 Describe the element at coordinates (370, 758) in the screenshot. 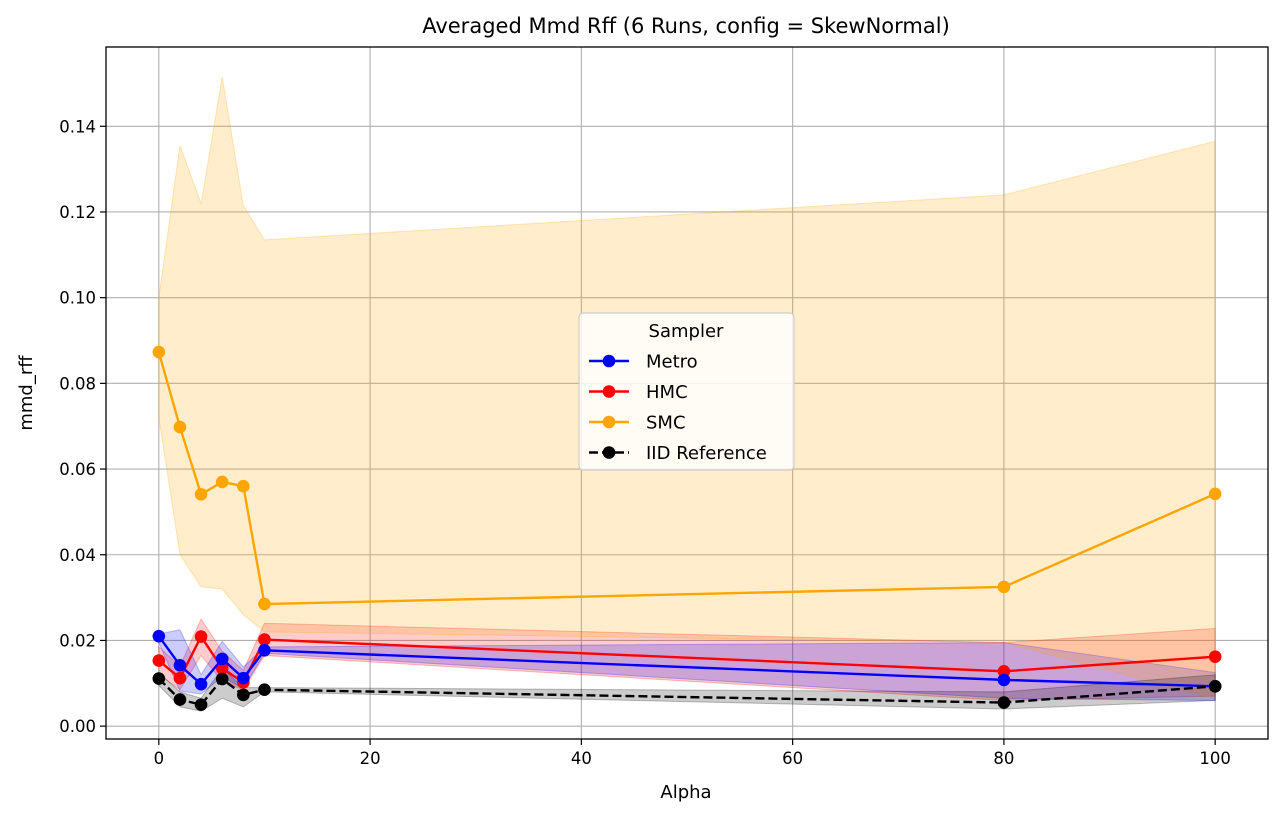

I see `x-tick-label: 20` at that location.